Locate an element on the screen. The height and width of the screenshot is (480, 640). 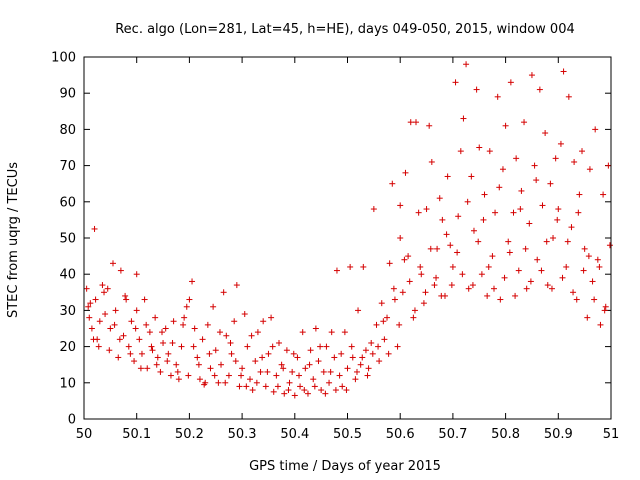
x-tick-label: 50.6 is located at coordinates (400, 434).